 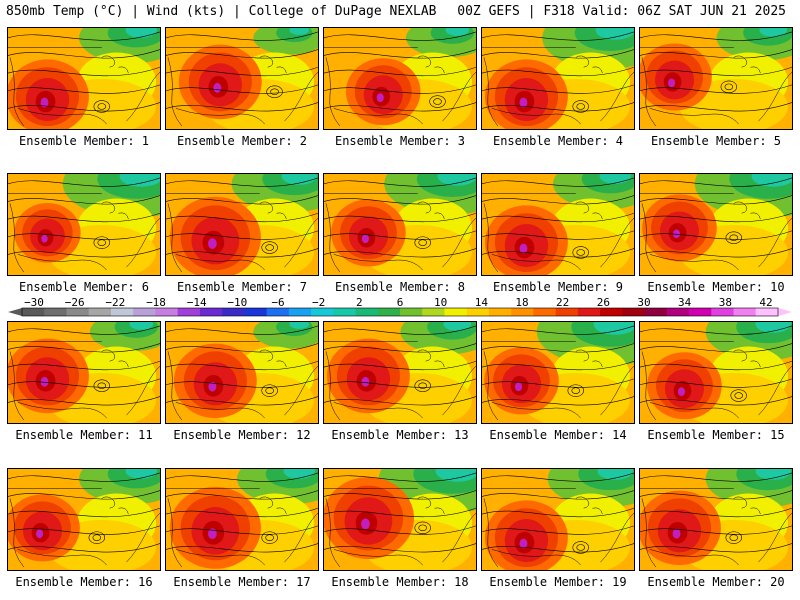 What do you see at coordinates (440, 302) in the screenshot?
I see `colorbar-tick-label: 10` at bounding box center [440, 302].